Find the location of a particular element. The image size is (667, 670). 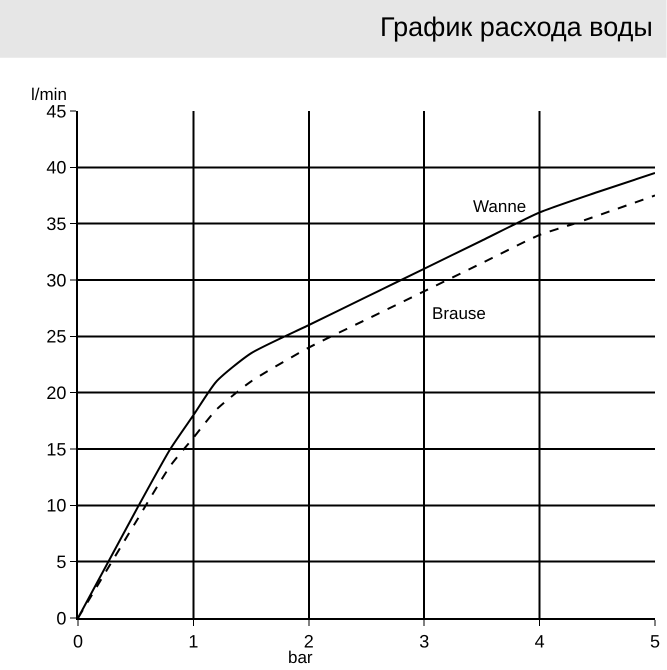

series-label: Wanne is located at coordinates (499, 206).